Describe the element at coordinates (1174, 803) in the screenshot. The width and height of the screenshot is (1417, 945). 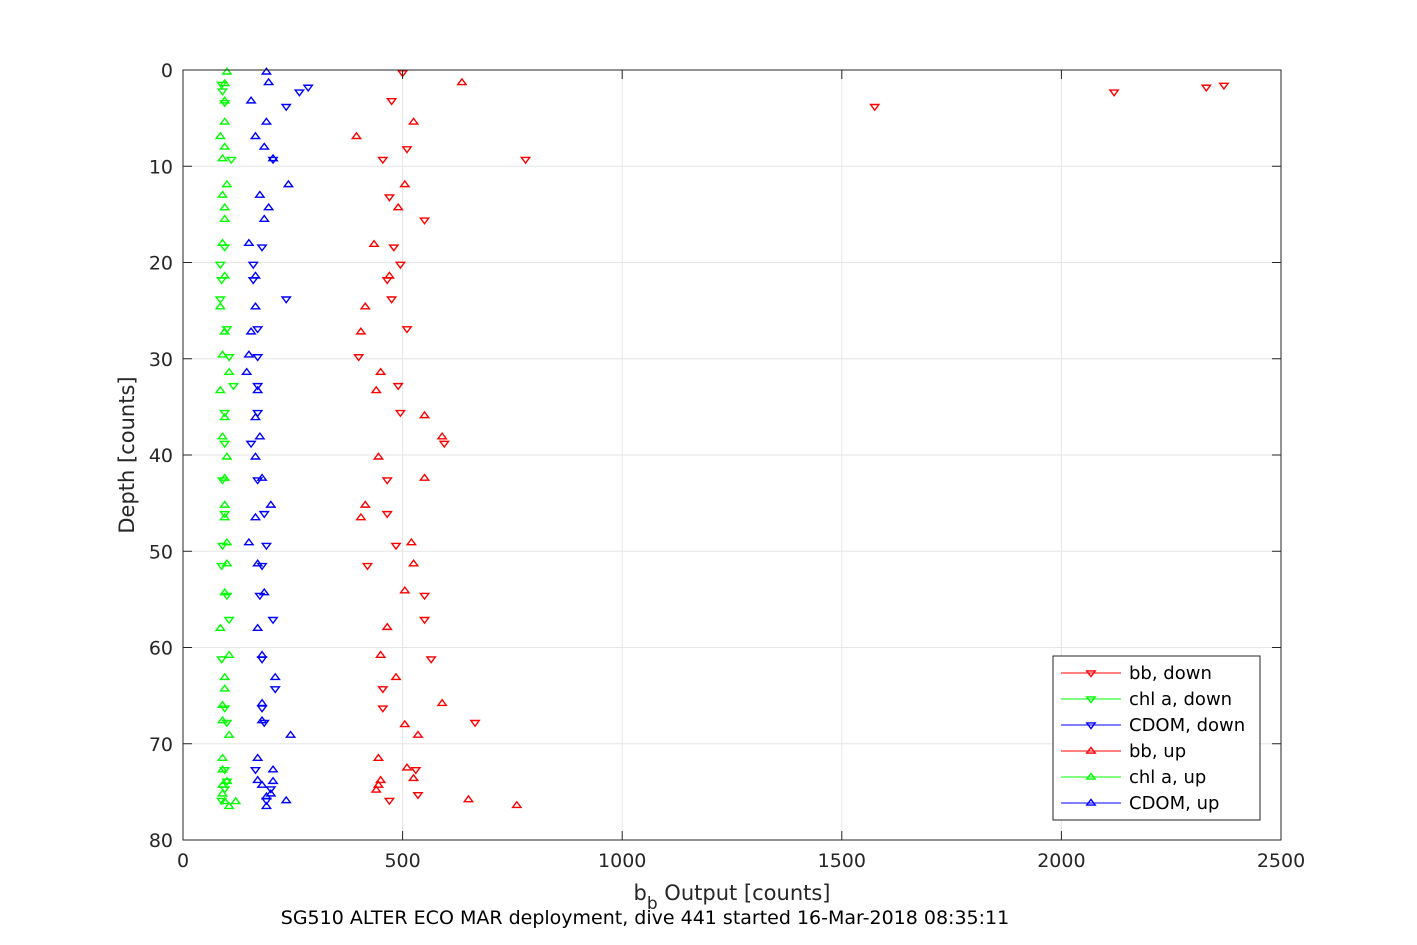
I see `legend-label: CDOM, up` at that location.